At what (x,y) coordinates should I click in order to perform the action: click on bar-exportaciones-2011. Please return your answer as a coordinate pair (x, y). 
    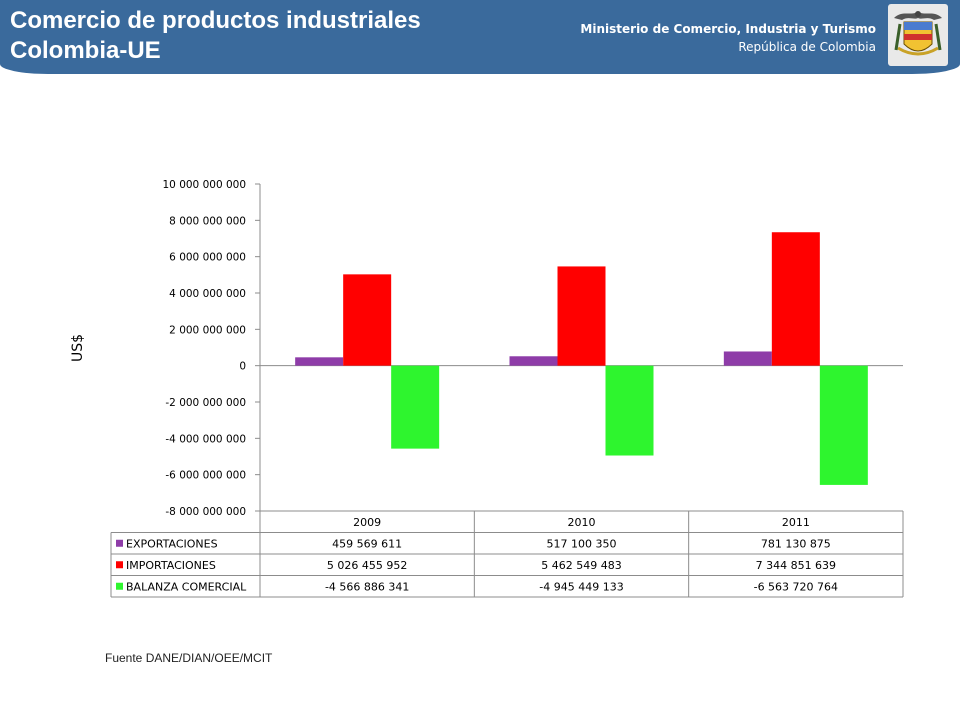
    Looking at the image, I should click on (747, 358).